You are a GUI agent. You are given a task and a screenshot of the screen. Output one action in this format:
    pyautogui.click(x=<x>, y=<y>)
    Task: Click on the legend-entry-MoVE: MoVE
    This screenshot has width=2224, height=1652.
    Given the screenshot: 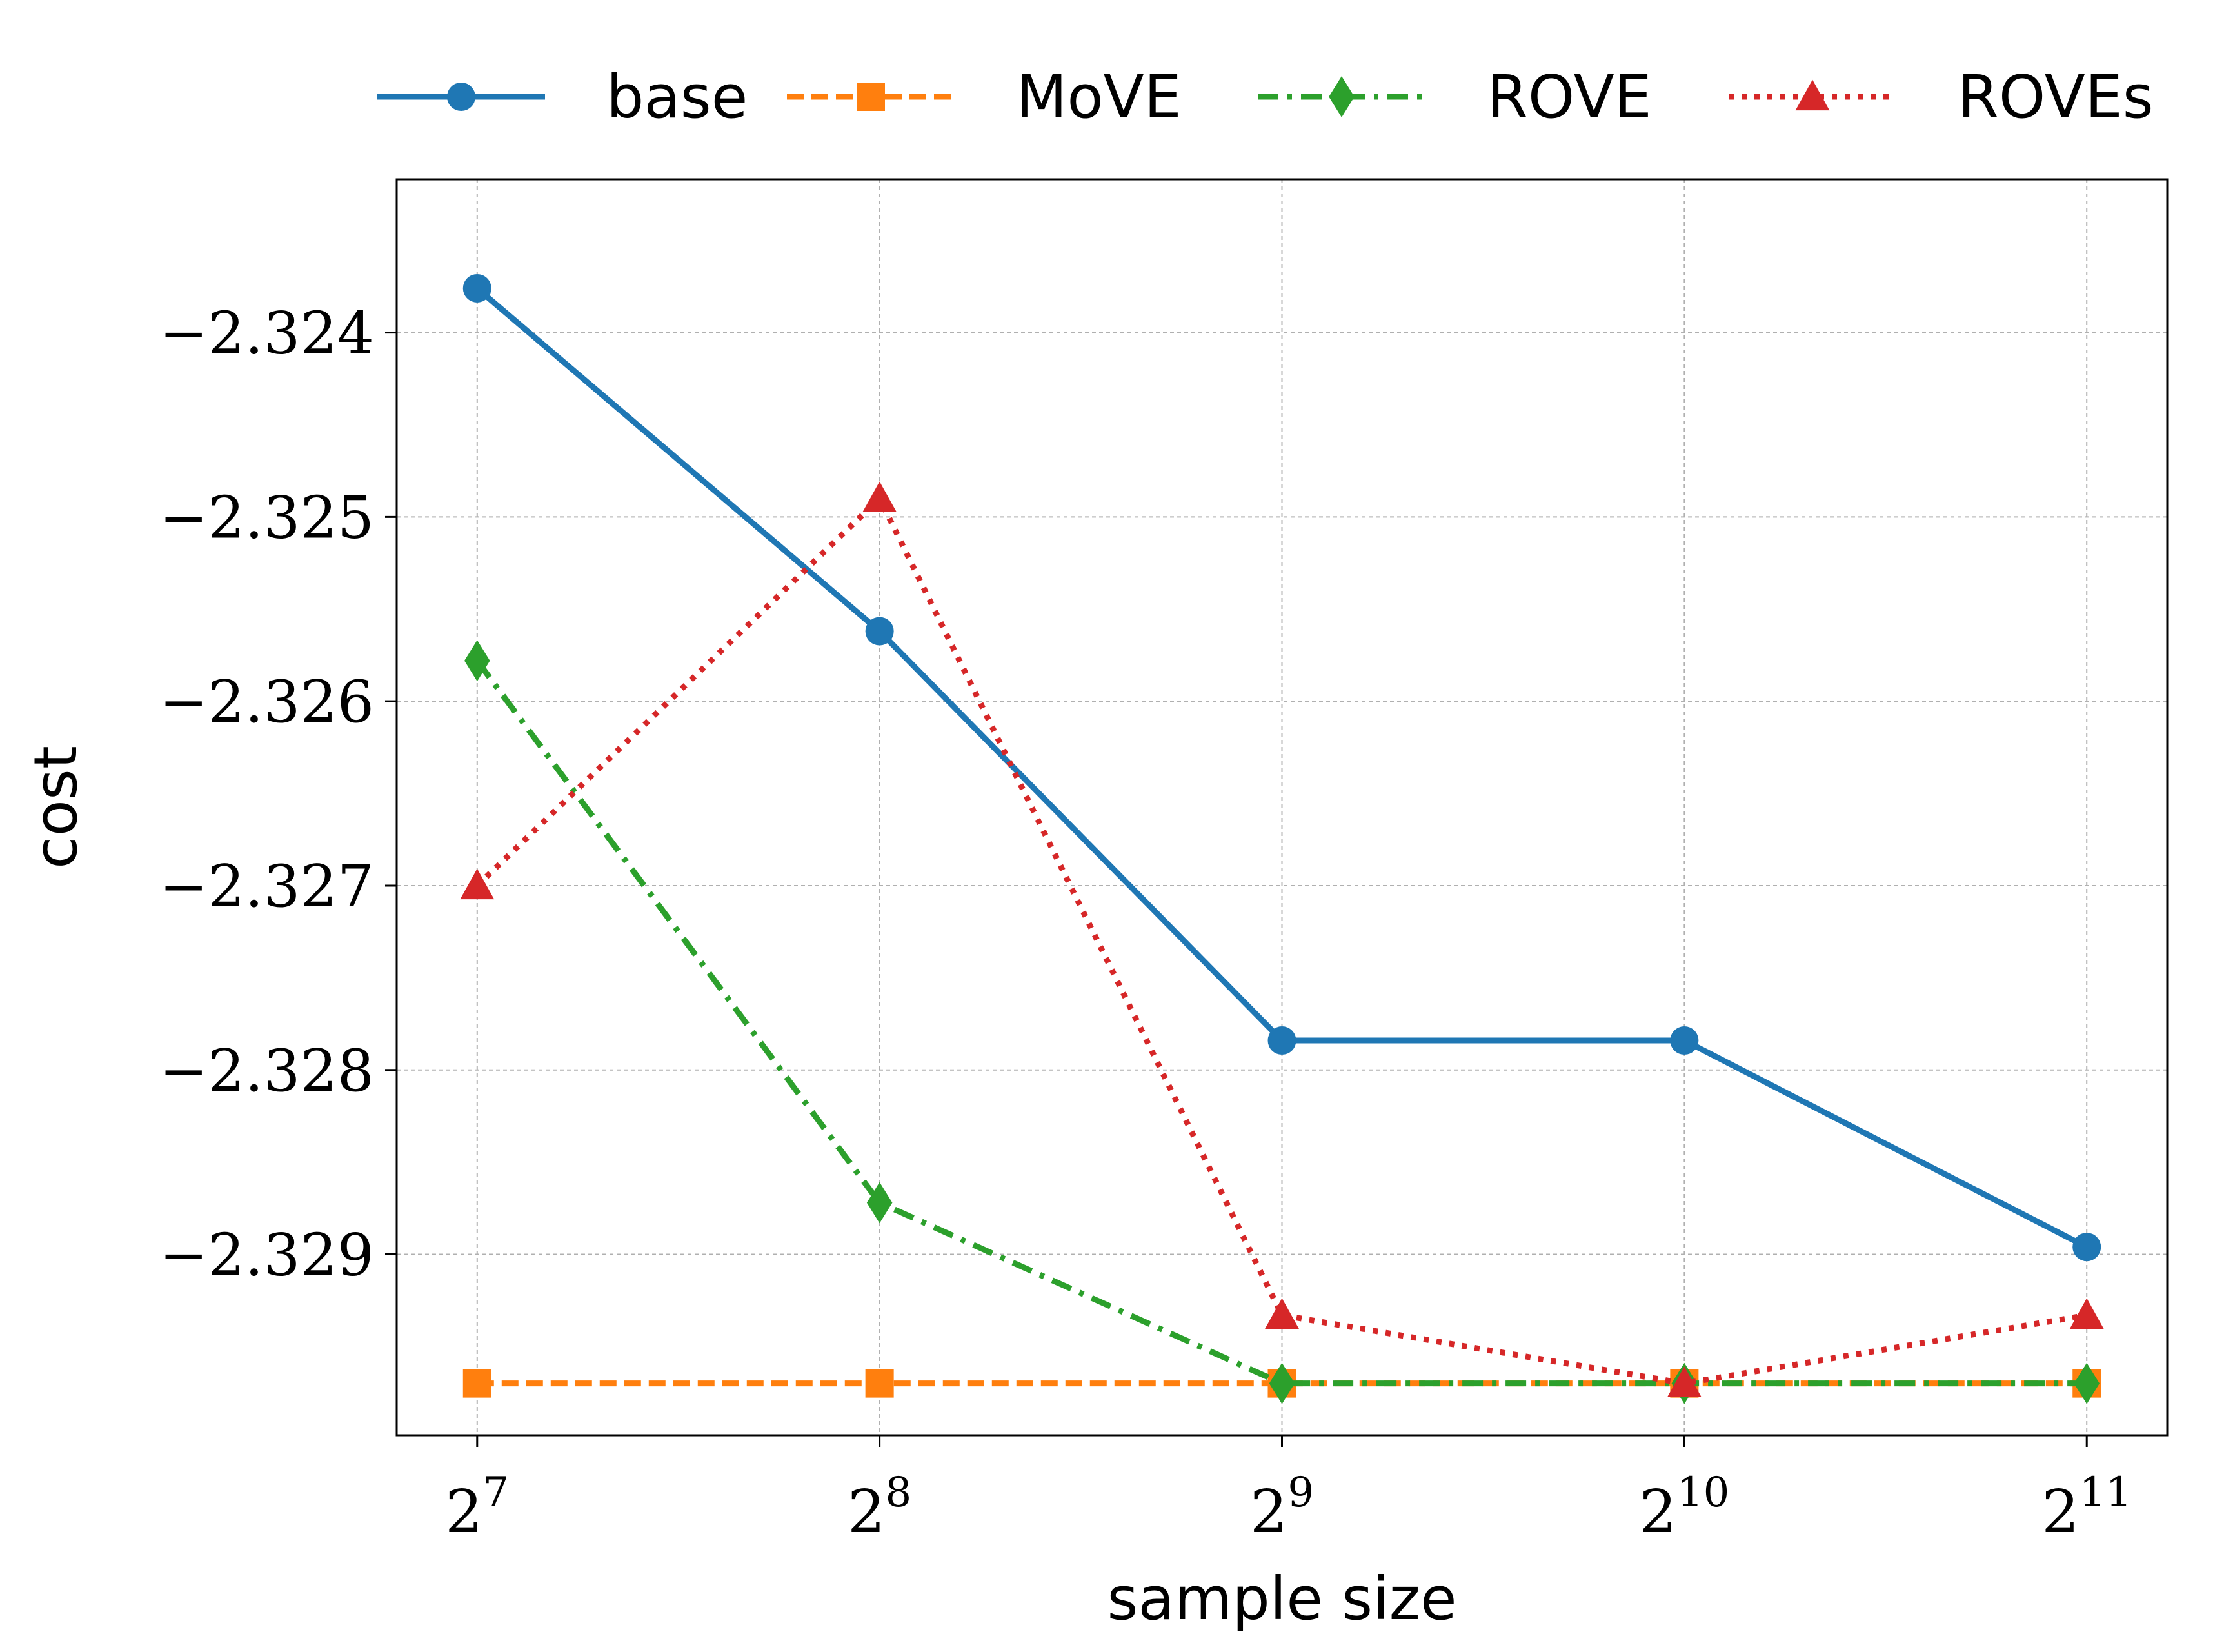 What is the action you would take?
    pyautogui.click(x=984, y=97)
    